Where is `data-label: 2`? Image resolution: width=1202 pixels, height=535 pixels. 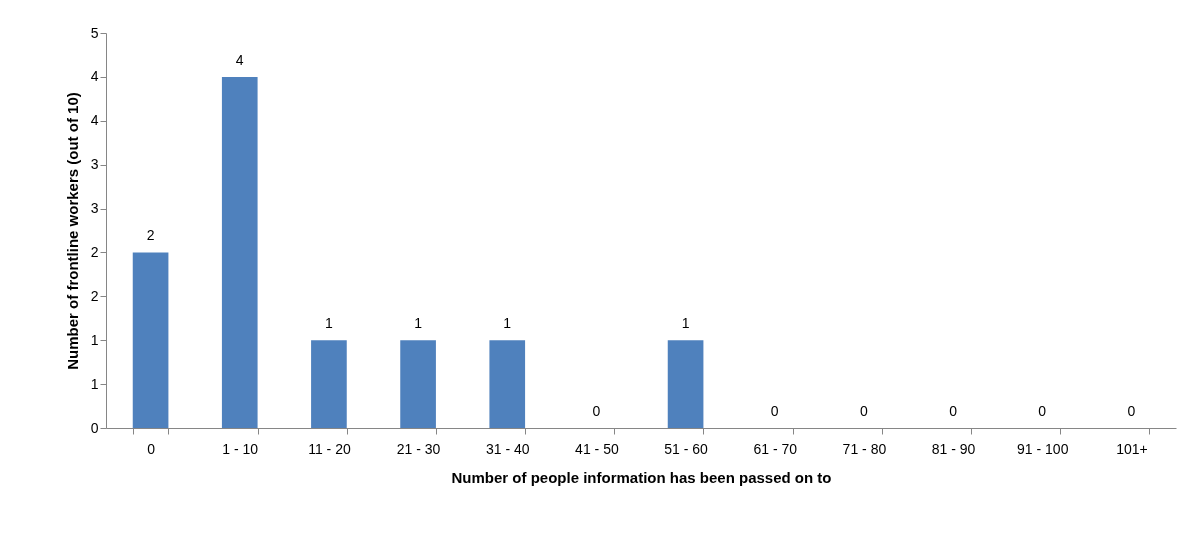 data-label: 2 is located at coordinates (150, 235).